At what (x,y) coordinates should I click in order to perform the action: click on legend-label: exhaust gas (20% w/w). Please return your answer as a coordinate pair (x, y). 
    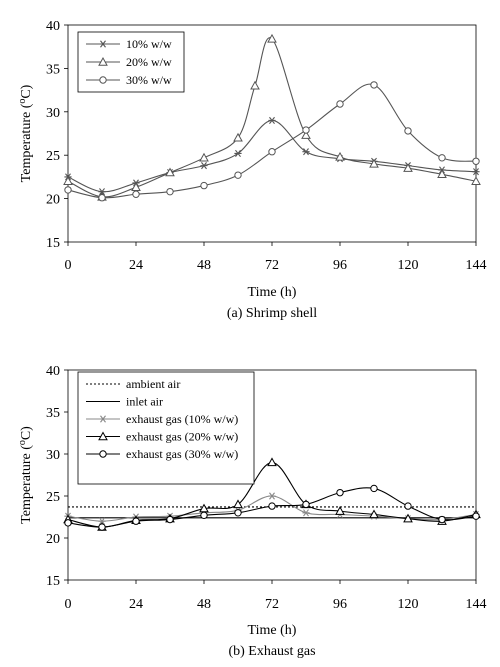
    Looking at the image, I should click on (182, 437).